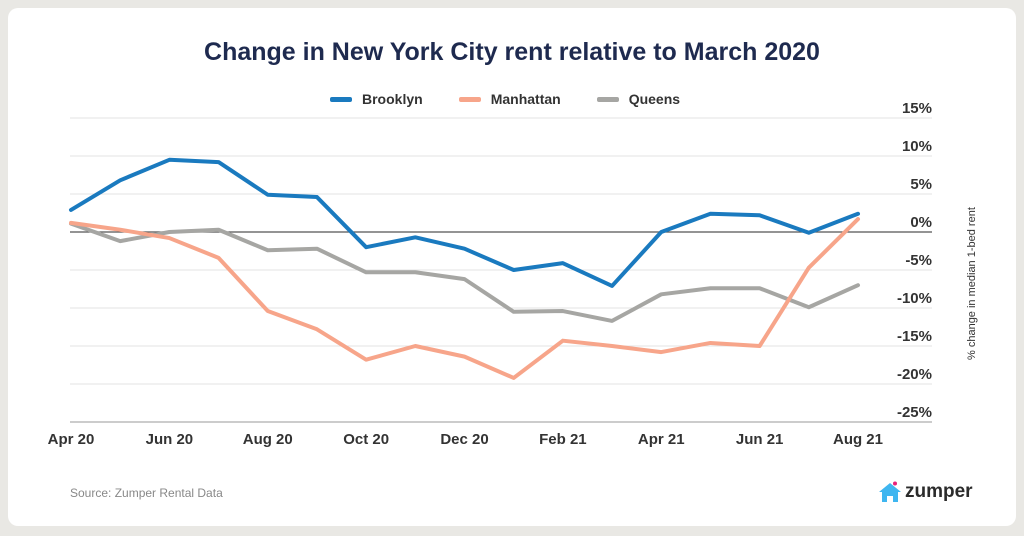 Image resolution: width=1024 pixels, height=536 pixels. I want to click on x-tick-label: Jun 20, so click(170, 439).